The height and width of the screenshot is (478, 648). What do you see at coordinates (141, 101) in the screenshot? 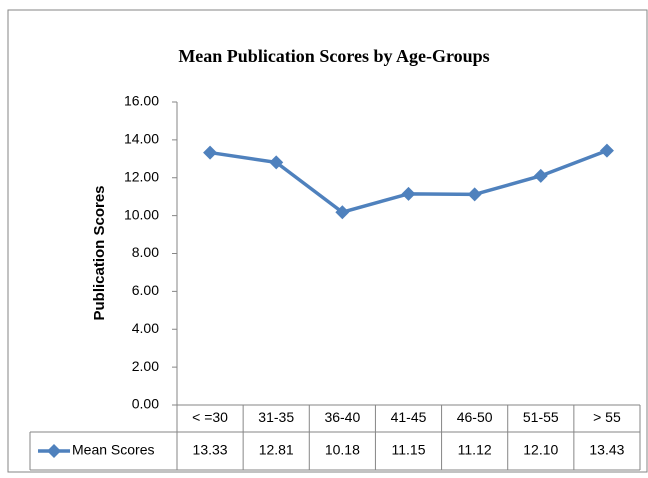
I see `y-tick-label: 16.00` at bounding box center [141, 101].